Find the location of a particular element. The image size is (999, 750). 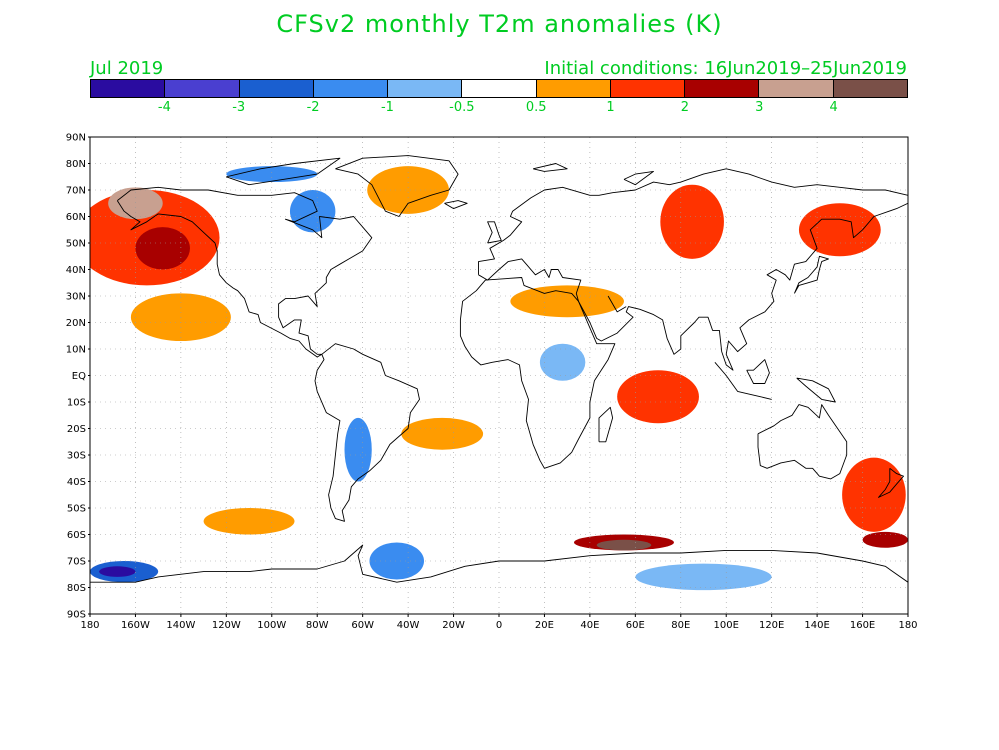

color-legend-bar is located at coordinates (499, 88).